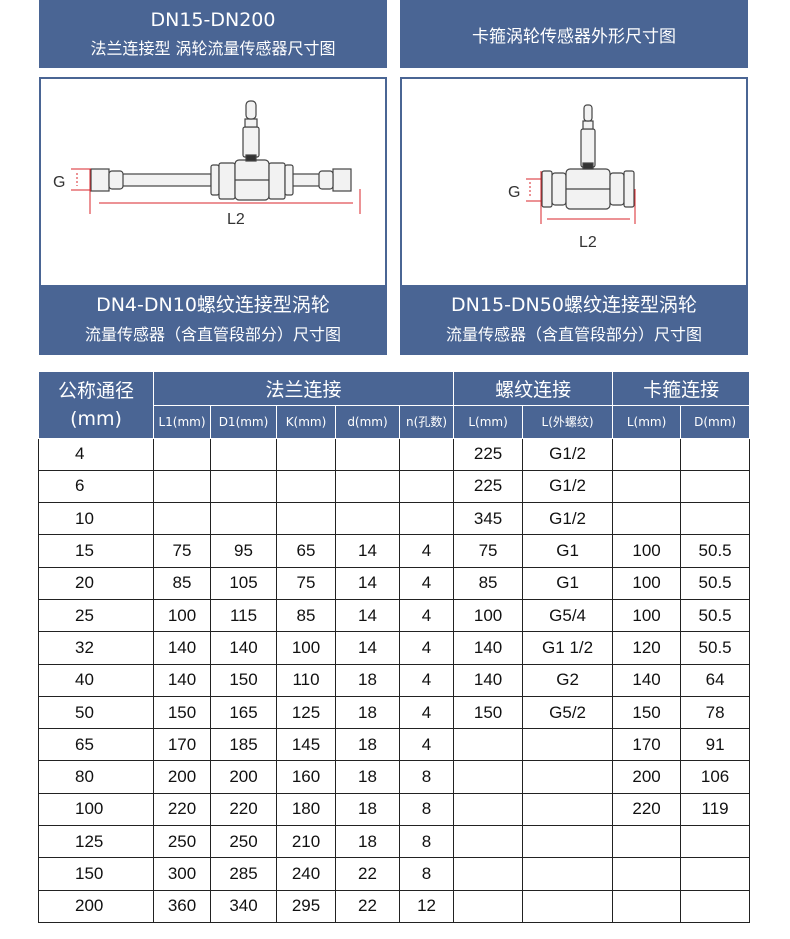  What do you see at coordinates (243, 615) in the screenshot?
I see `table-cell: 115` at bounding box center [243, 615].